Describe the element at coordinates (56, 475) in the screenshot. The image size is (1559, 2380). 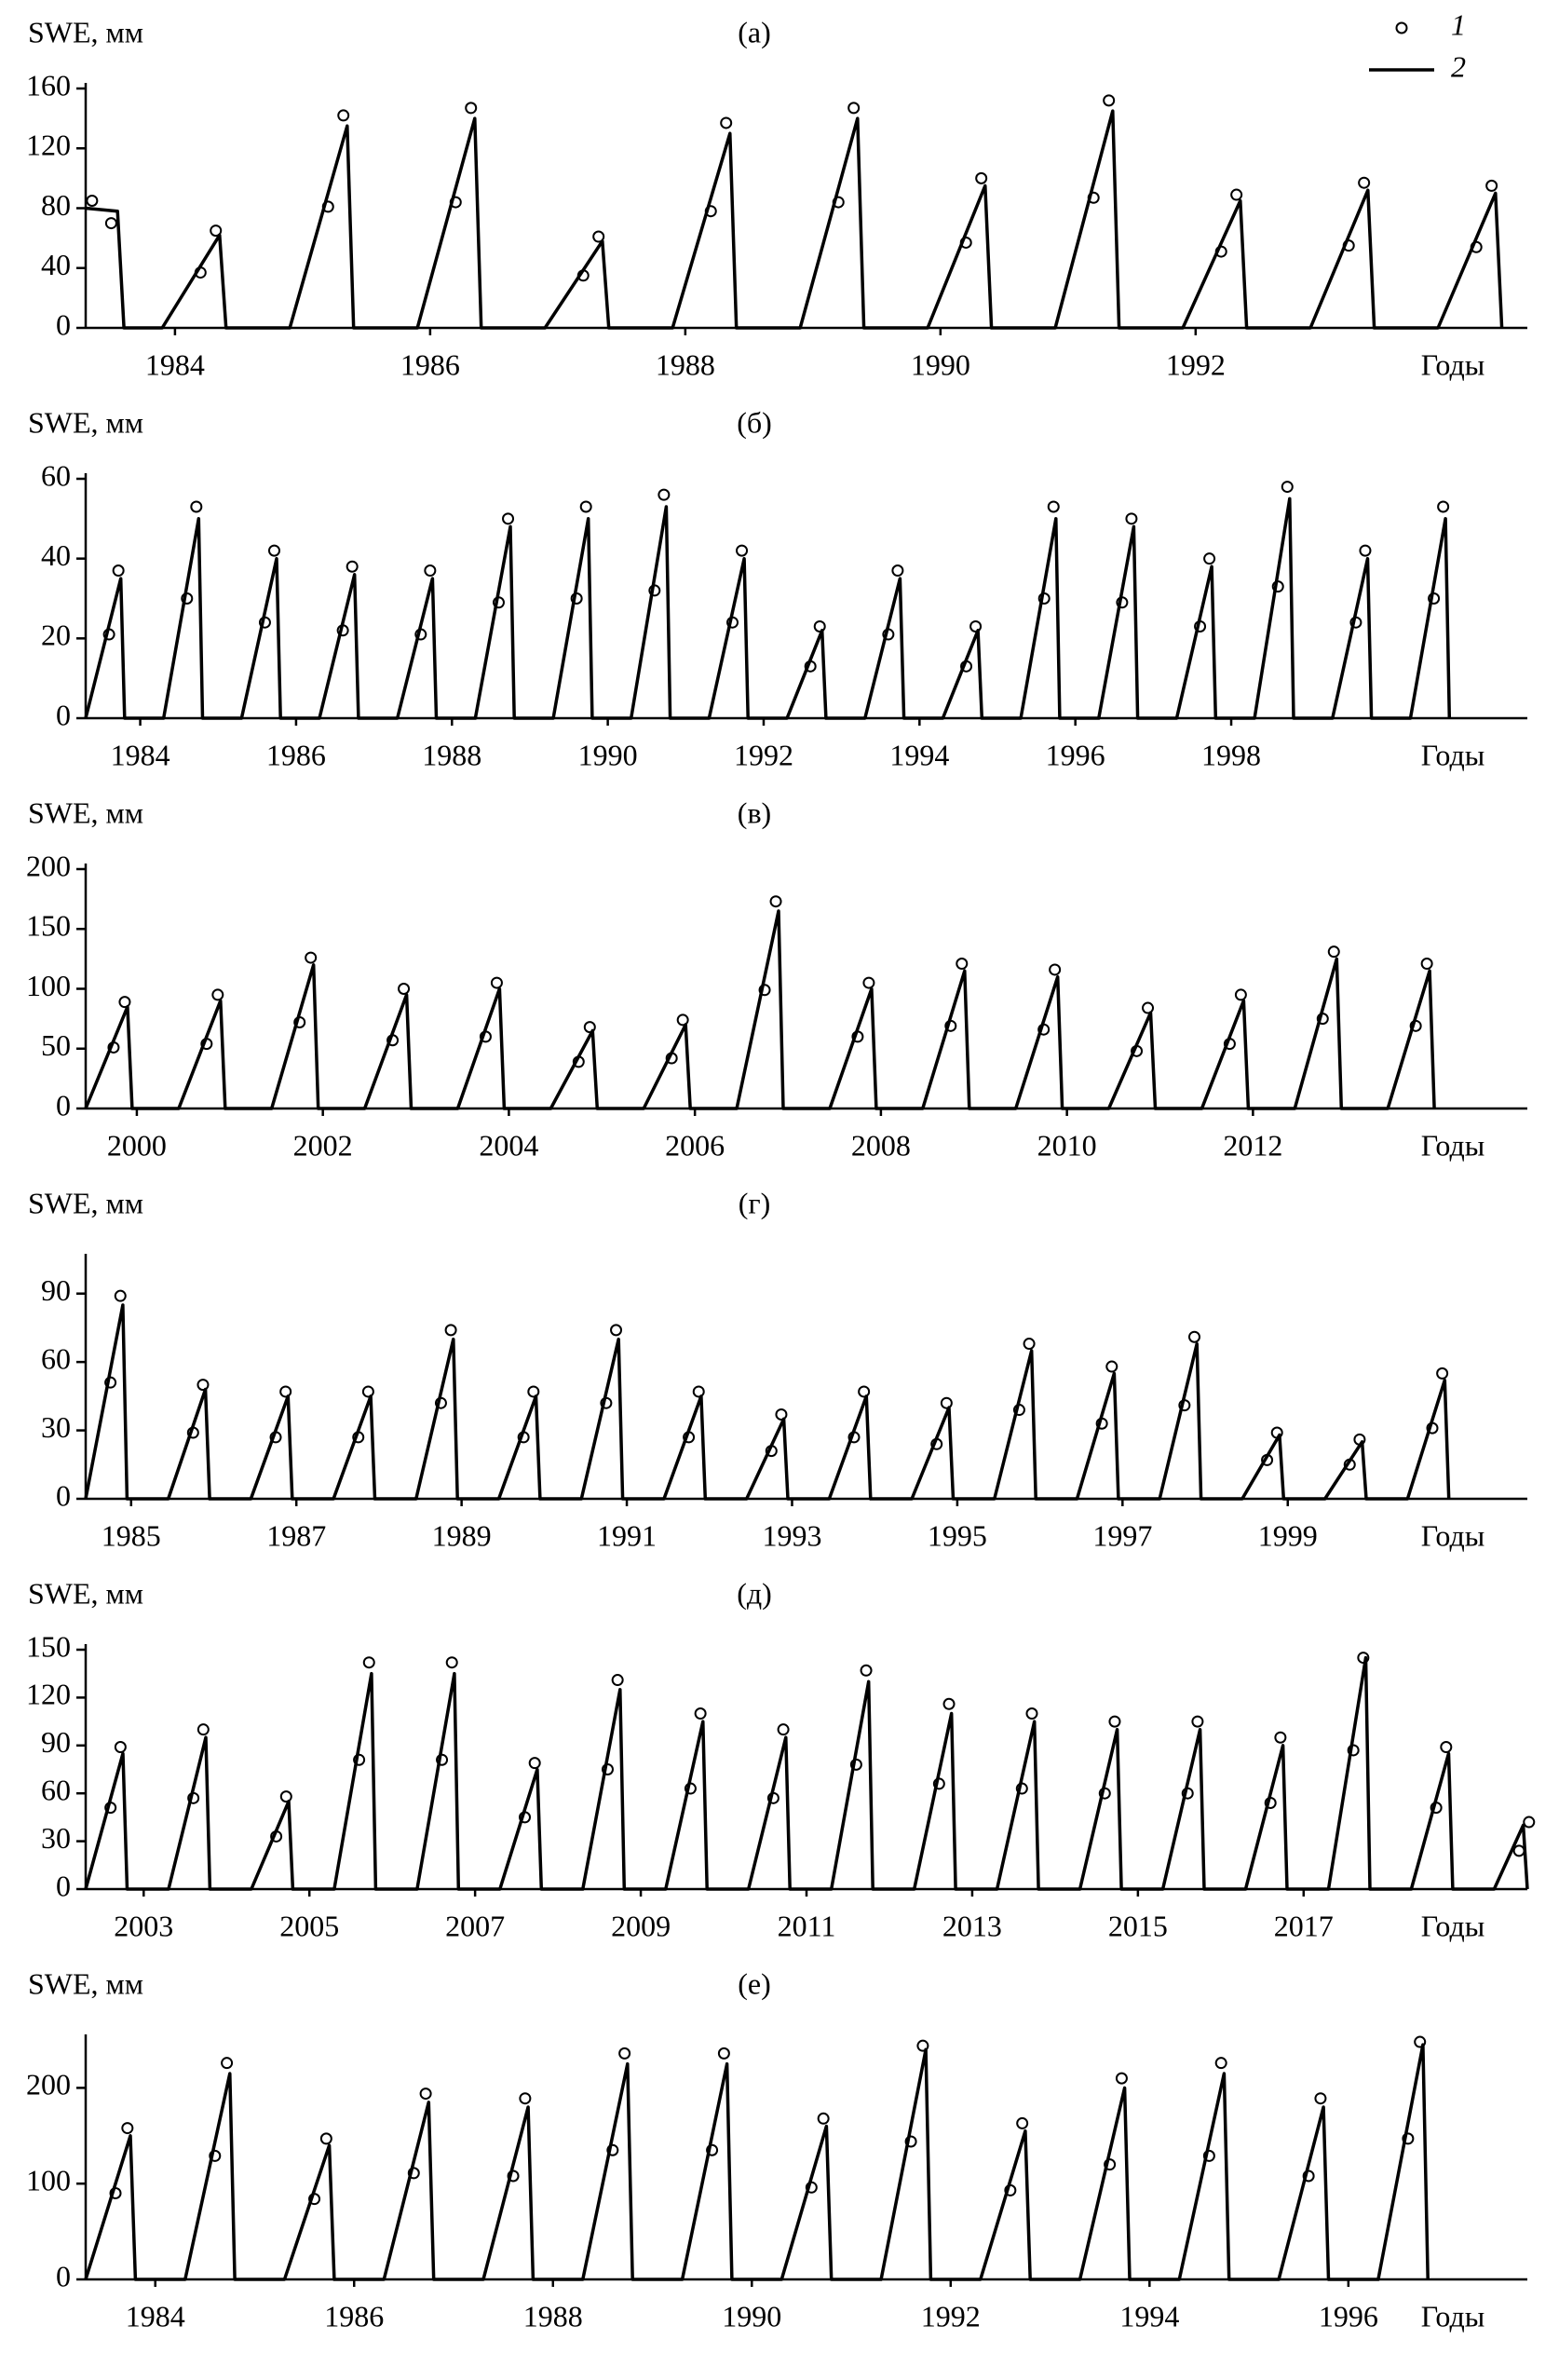
I see `y-tick-label: 60` at that location.